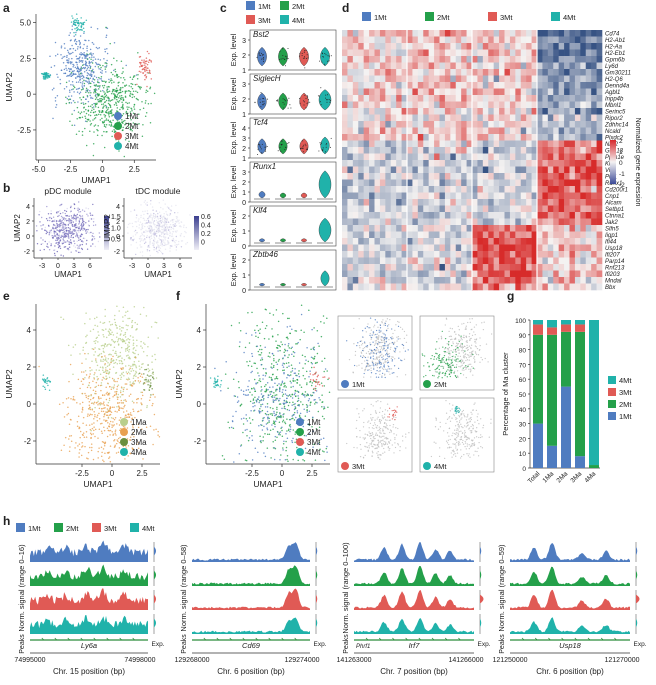  Describe the element at coordinates (616, 191) in the screenshot. I see `gene-label: Cd200r1` at that location.